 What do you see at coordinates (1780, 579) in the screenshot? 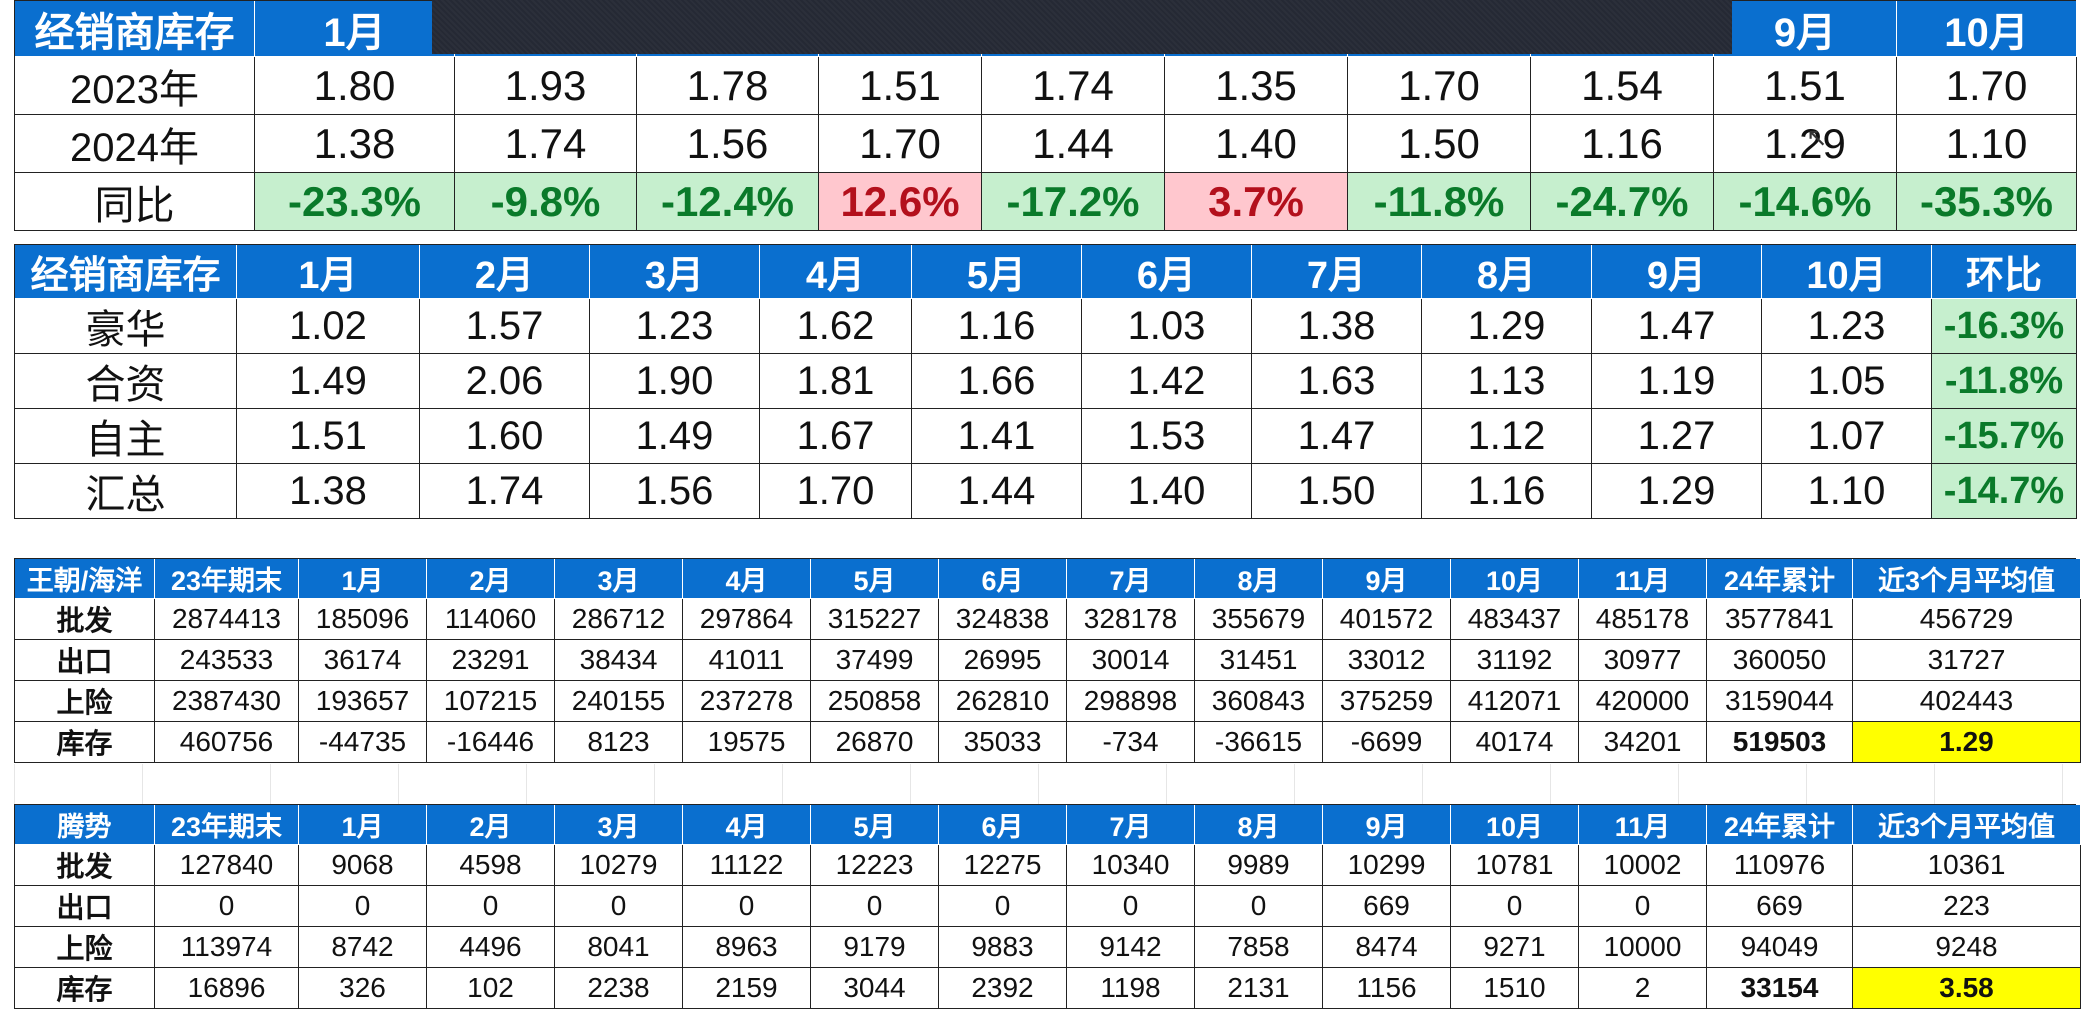
I see `header-cell: 24年累计` at bounding box center [1780, 579].